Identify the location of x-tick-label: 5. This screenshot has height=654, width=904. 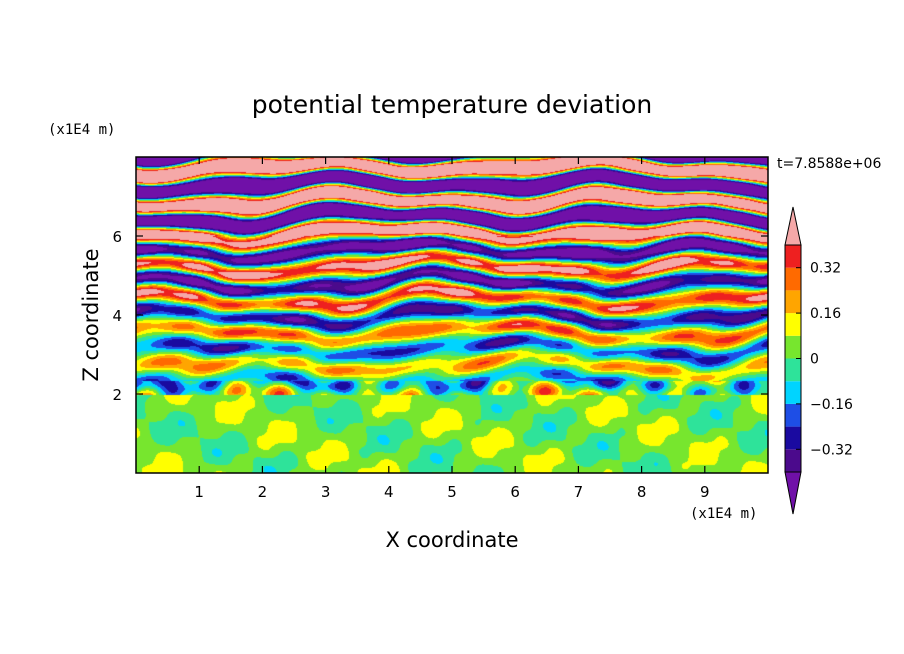
(452, 492).